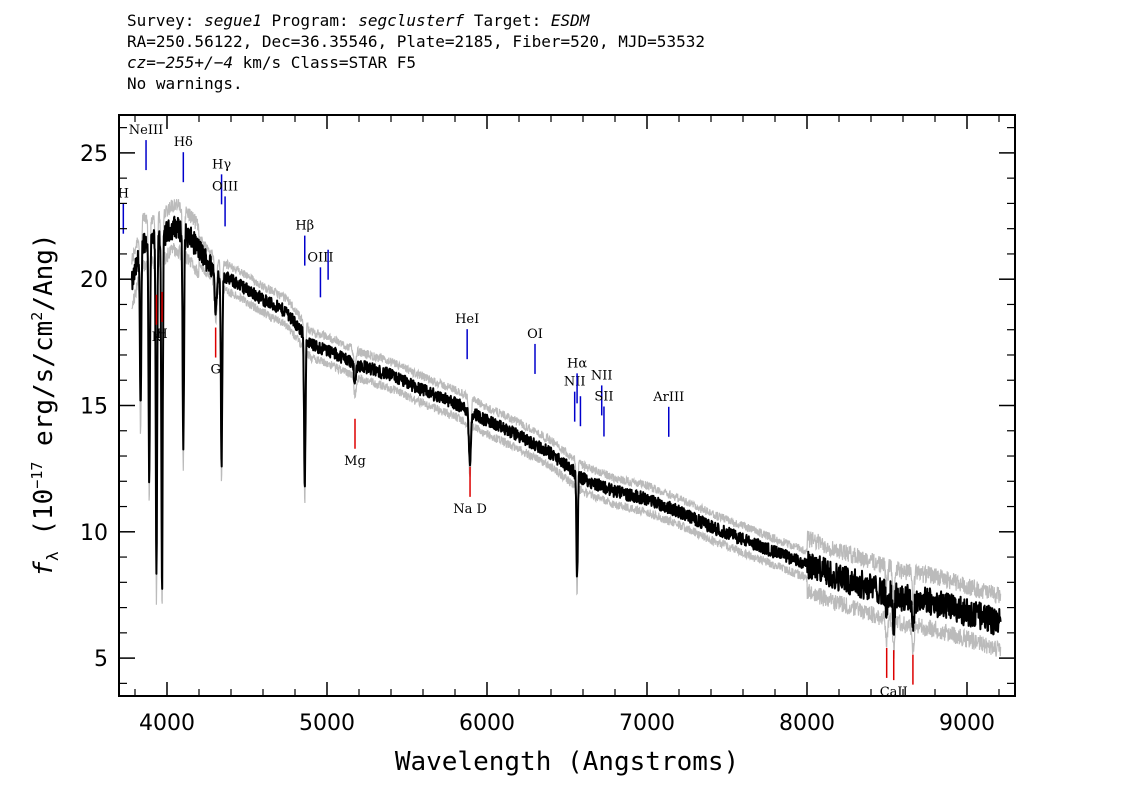  Describe the element at coordinates (180, 62) in the screenshot. I see `redshift-value: cz=−255+/−4` at that location.